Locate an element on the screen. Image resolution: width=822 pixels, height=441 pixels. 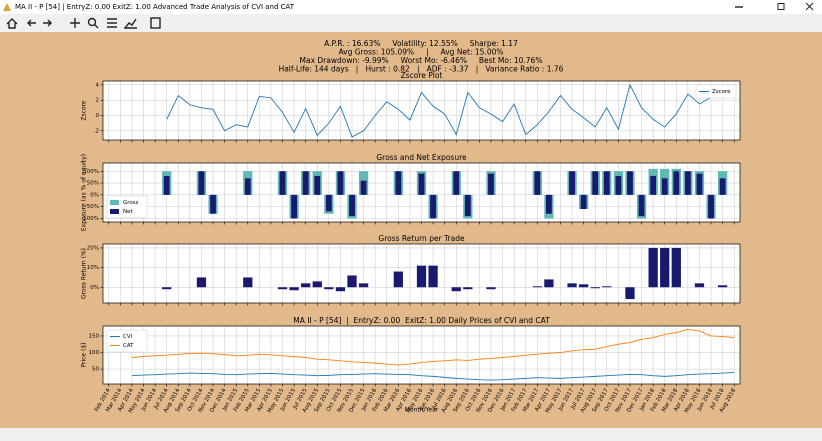
y-tick-label: 100 is located at coordinates (94, 353).